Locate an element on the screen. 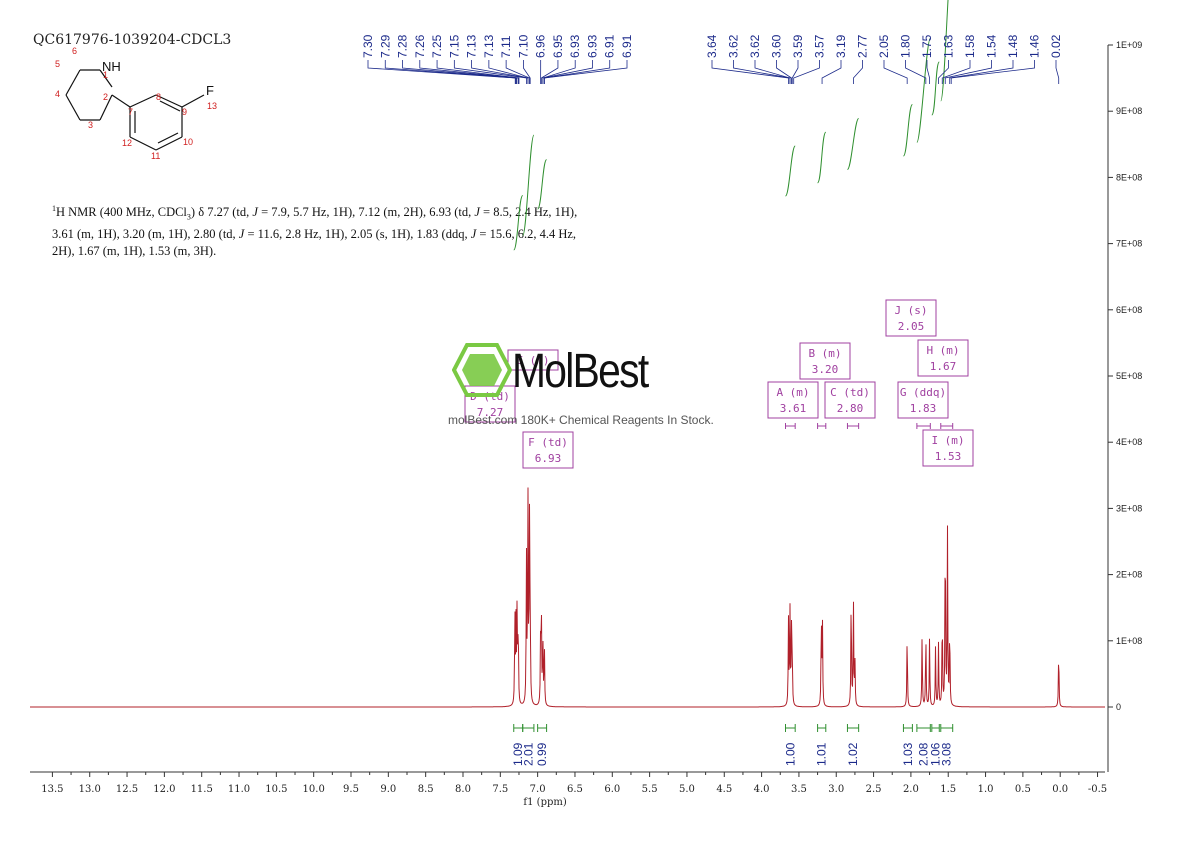  integration-value: 1.01 is located at coordinates (822, 754).